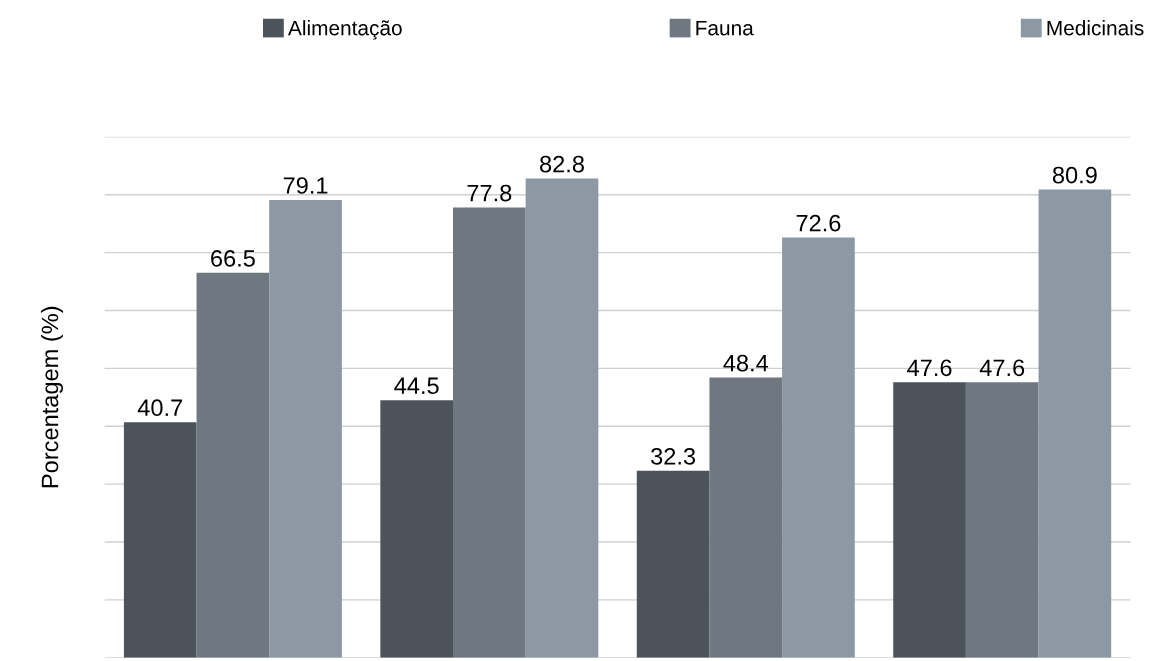 The width and height of the screenshot is (1163, 661). I want to click on data-label: 80.9, so click(1074, 175).